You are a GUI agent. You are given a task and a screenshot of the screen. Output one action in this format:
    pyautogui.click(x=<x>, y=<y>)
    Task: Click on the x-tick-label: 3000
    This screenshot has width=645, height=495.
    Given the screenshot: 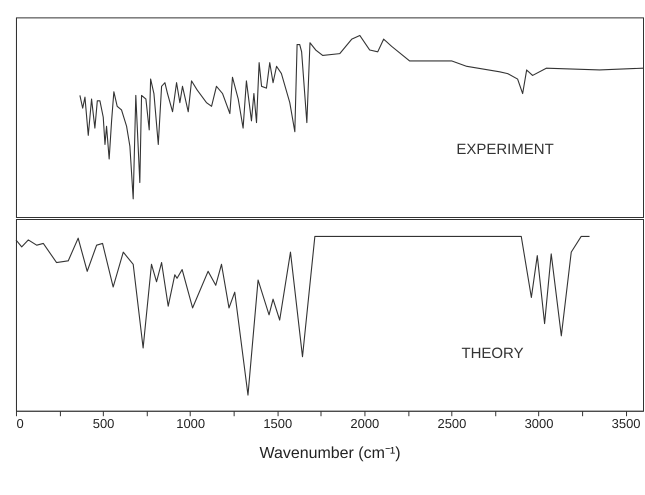 What is the action you would take?
    pyautogui.click(x=539, y=424)
    